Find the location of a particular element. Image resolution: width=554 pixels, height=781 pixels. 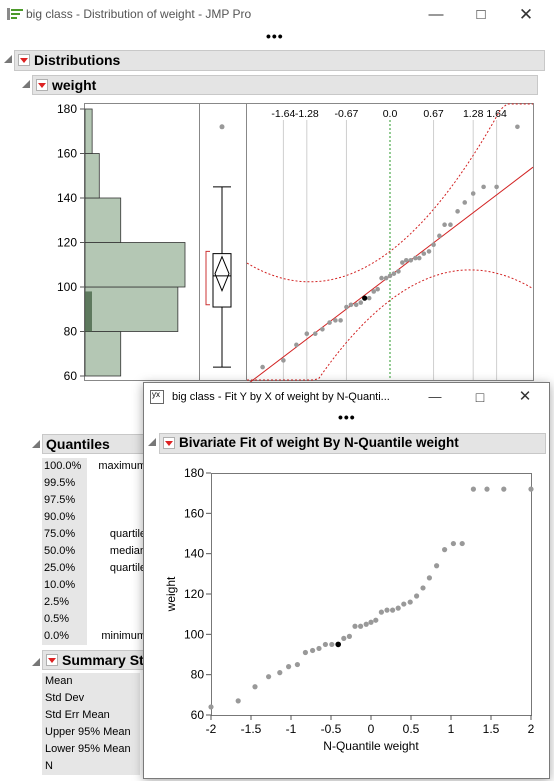

y-tick-label: 120 is located at coordinates (67, 243).